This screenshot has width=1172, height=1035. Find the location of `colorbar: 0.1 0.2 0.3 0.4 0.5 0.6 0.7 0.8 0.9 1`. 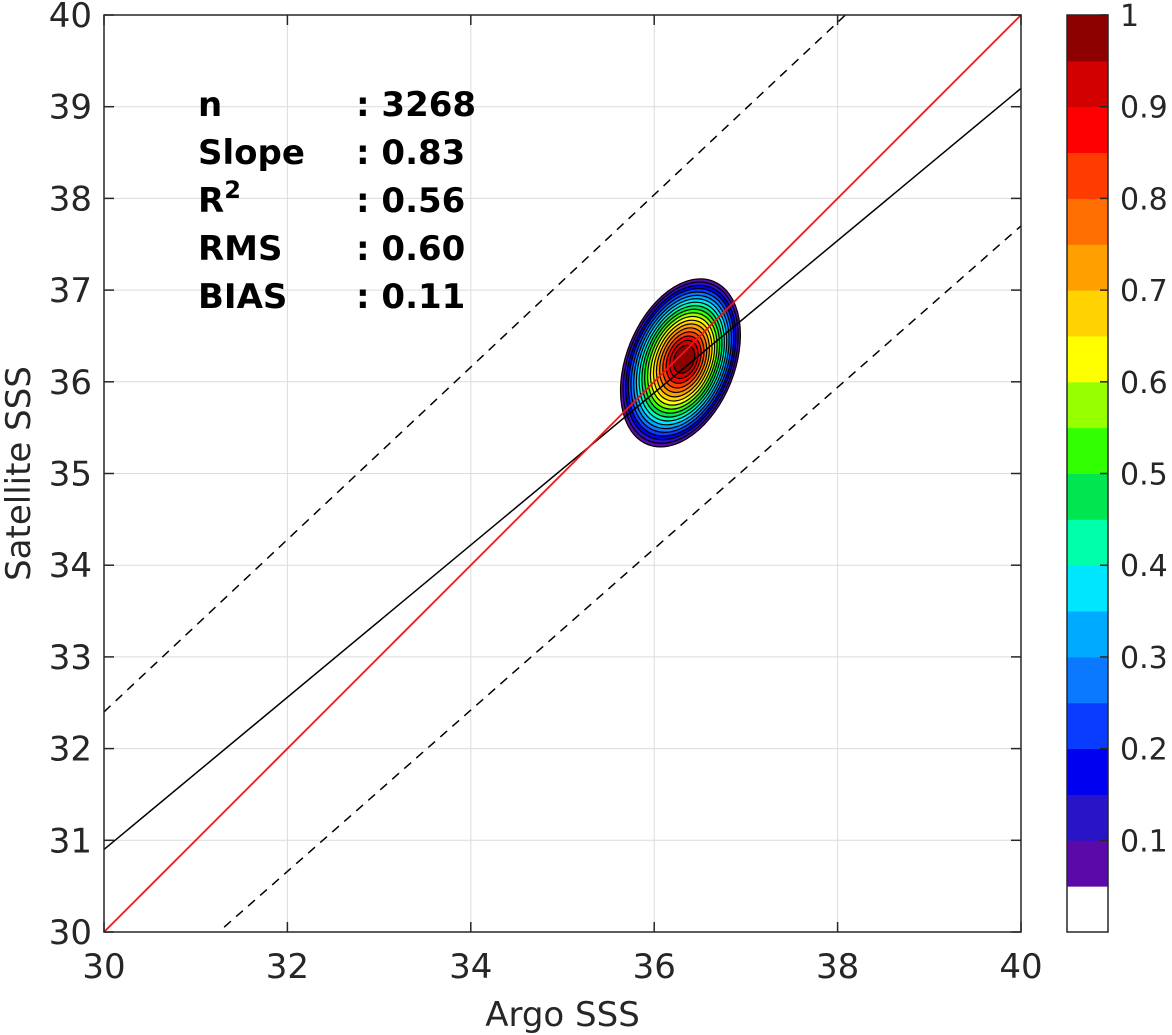

colorbar: 0.1 0.2 0.3 0.4 0.5 0.6 0.7 0.8 0.9 1 is located at coordinates (1117, 466).